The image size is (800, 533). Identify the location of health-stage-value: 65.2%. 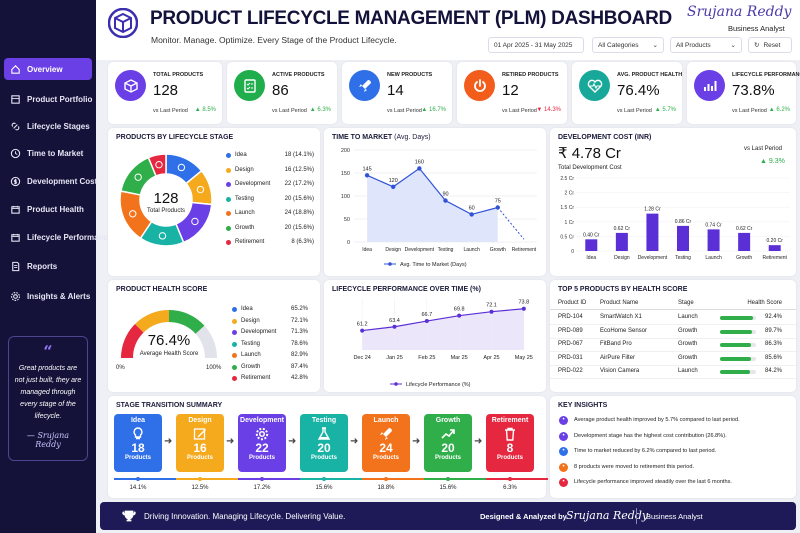
(299, 309).